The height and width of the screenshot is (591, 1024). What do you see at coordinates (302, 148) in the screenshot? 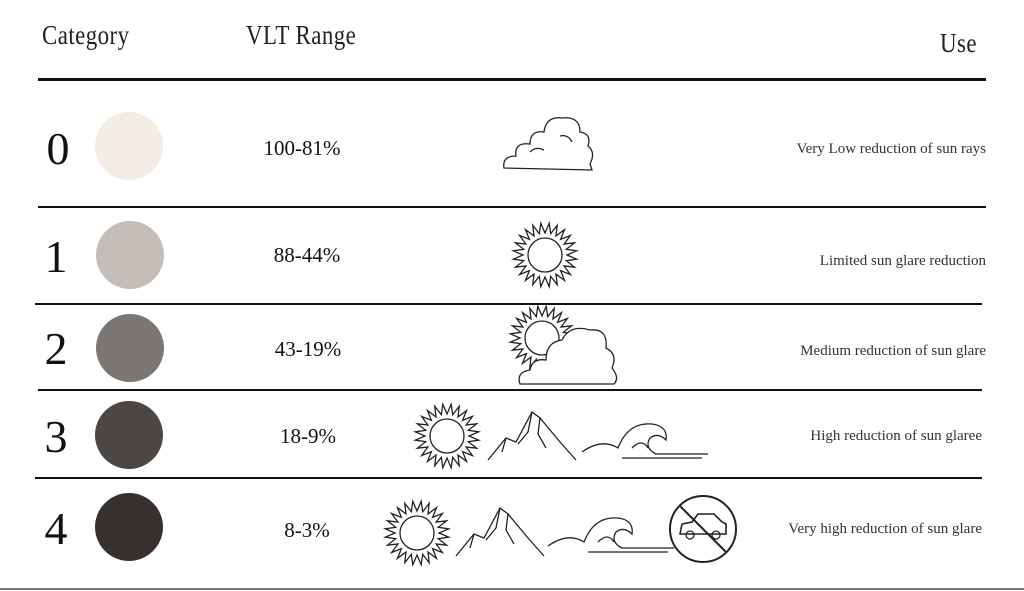
I see `vlt-value: 100-81%` at bounding box center [302, 148].